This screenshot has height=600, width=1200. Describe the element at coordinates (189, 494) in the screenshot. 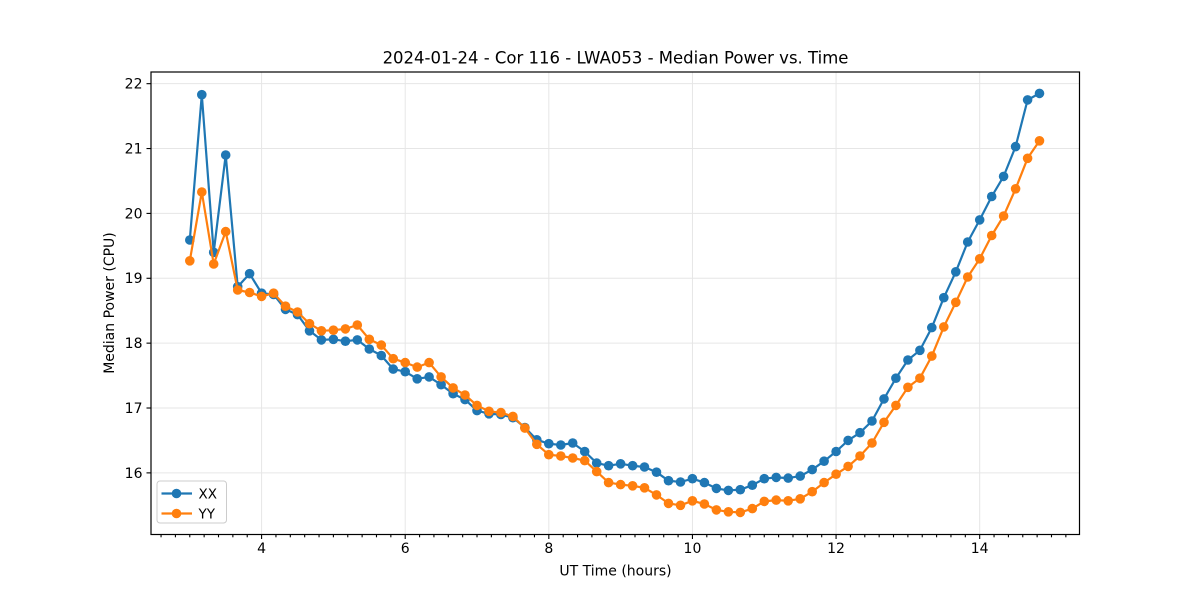

I see `legend-item-xx: XX` at that location.